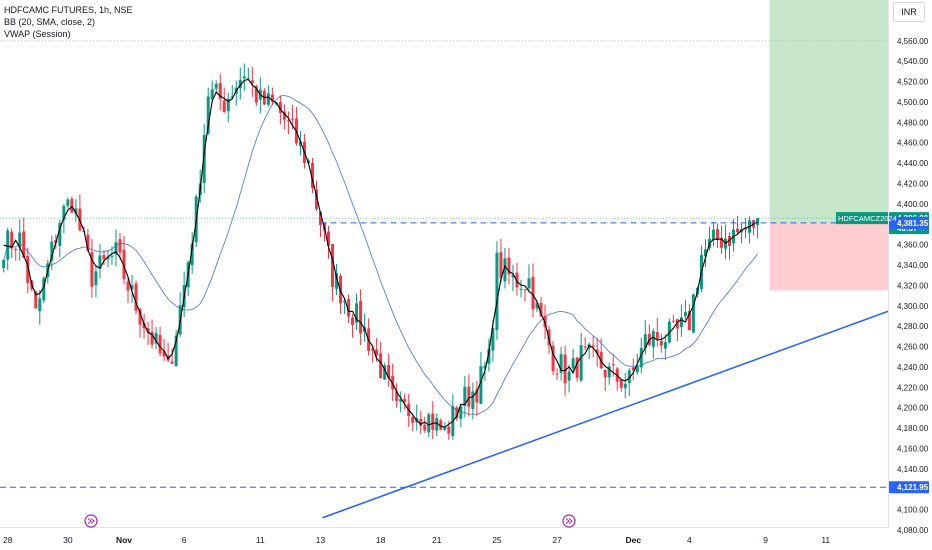 This screenshot has height=550, width=932. What do you see at coordinates (837, 111) in the screenshot?
I see `profit-zone` at bounding box center [837, 111].